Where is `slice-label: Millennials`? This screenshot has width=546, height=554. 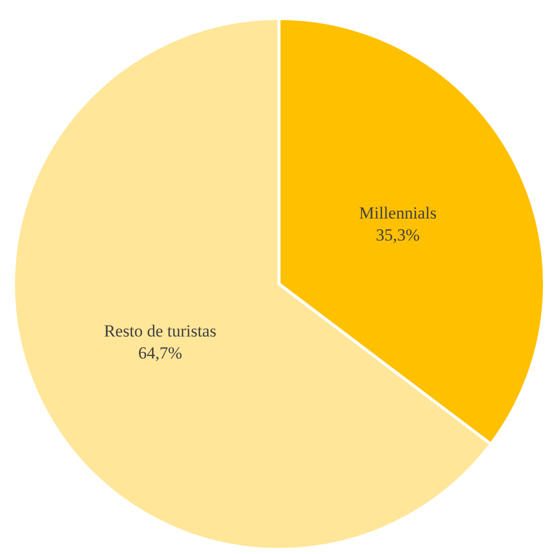 slice-label: Millennials is located at coordinates (398, 212).